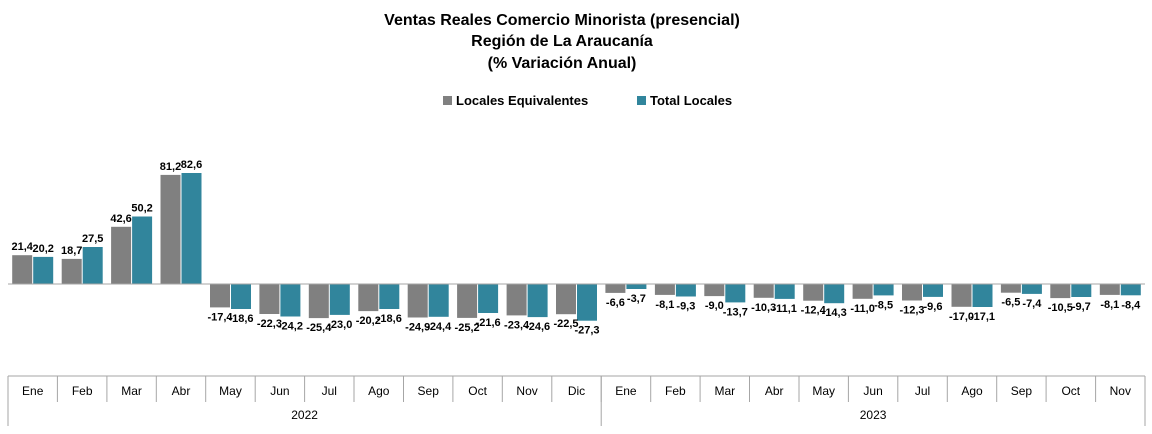 This screenshot has height=434, width=1152. Describe the element at coordinates (972, 391) in the screenshot. I see `x-tick-label-19: Ago` at that location.